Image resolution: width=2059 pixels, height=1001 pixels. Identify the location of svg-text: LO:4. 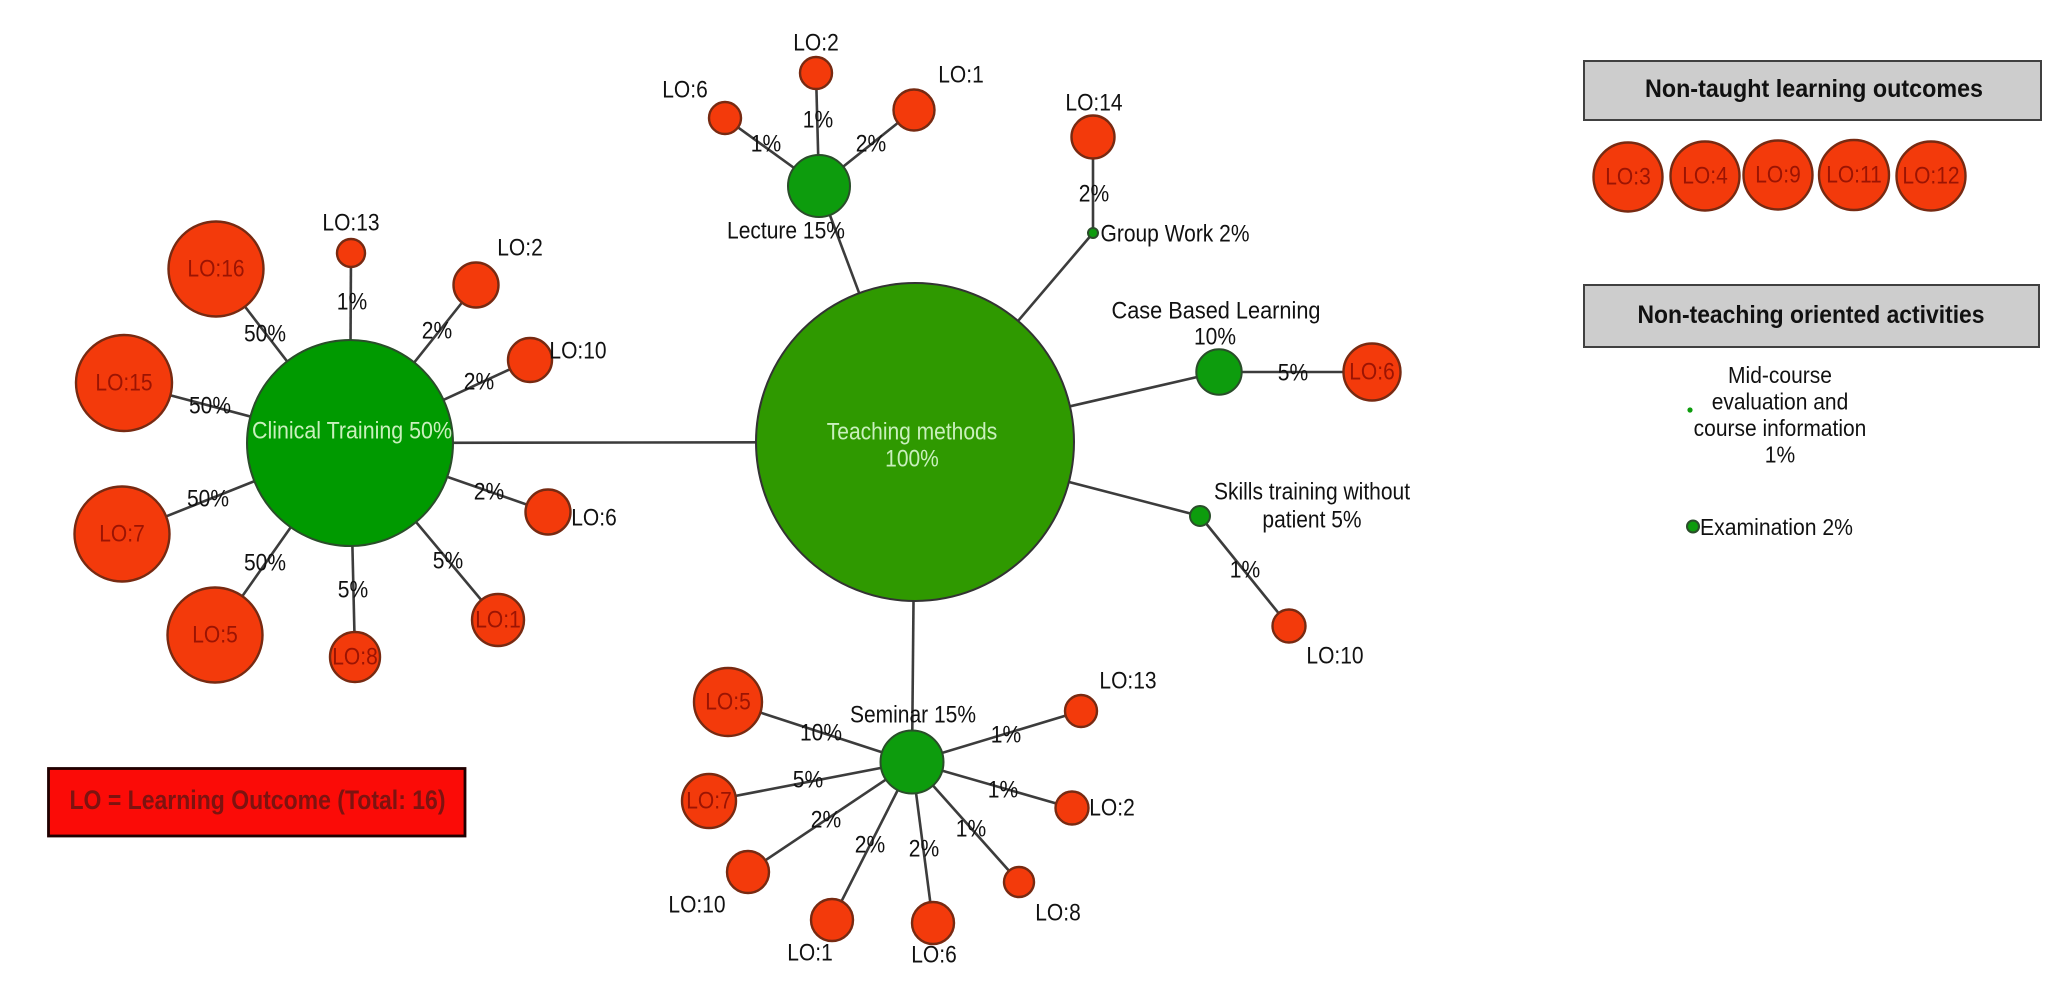
(1705, 176).